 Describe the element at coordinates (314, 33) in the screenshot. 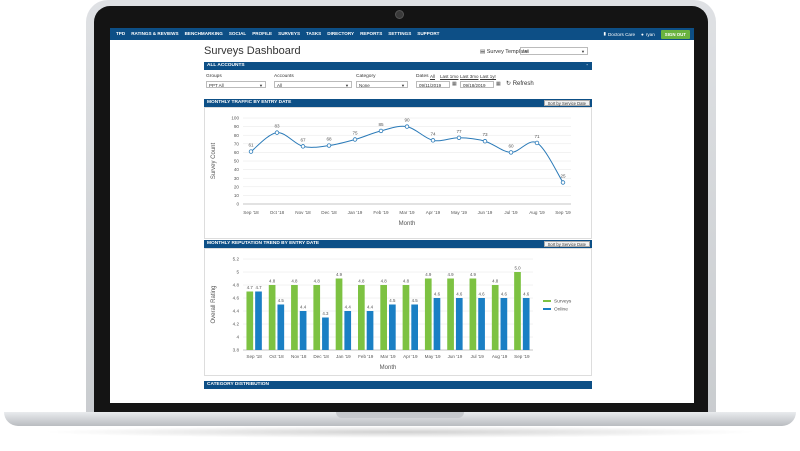

I see `nav-item-tasks: TASKS` at that location.